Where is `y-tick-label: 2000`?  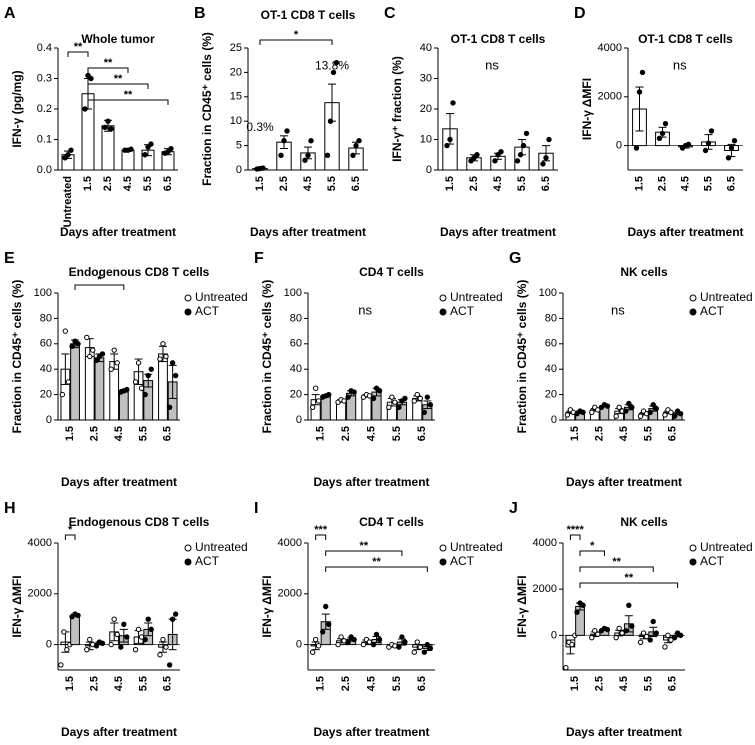 y-tick-label: 2000 is located at coordinates (290, 594).